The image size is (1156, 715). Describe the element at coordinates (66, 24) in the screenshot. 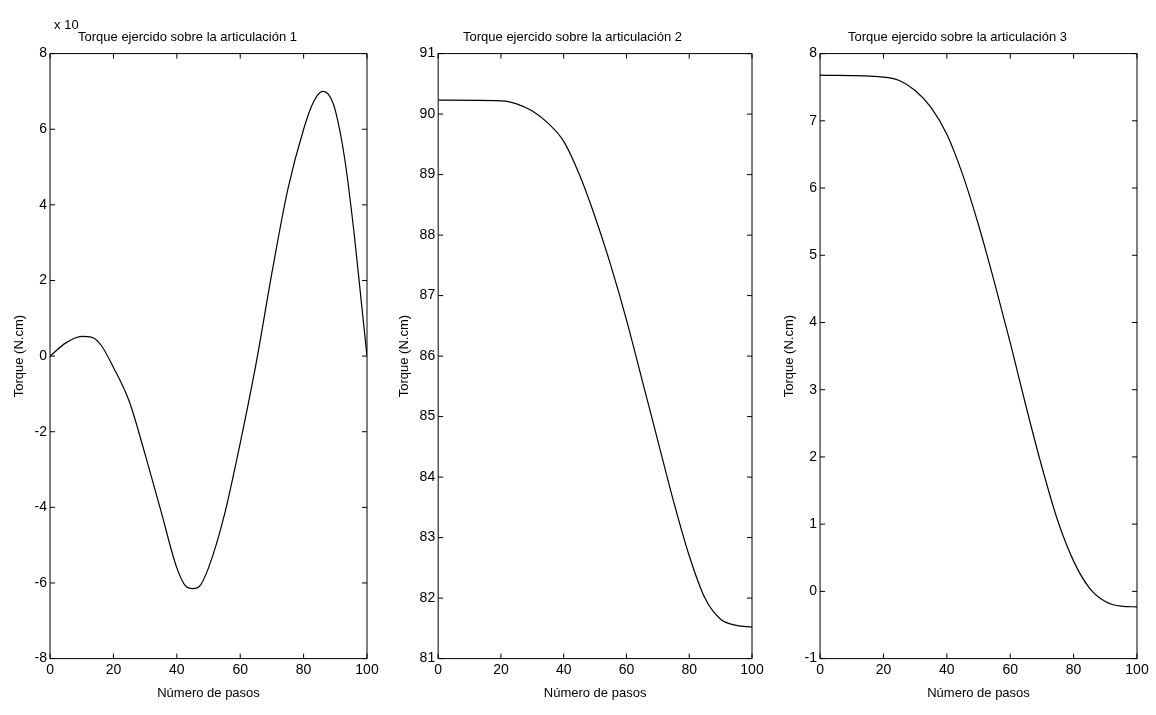

I see `text: x 10` at that location.